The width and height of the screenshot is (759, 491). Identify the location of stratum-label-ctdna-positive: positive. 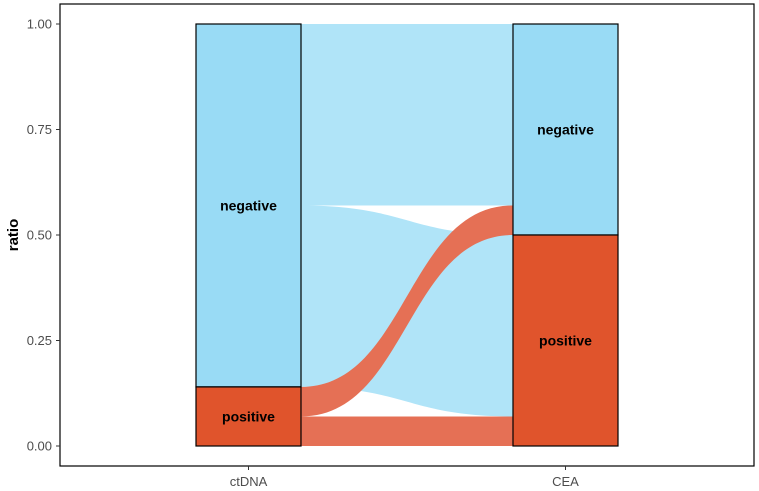
(248, 416).